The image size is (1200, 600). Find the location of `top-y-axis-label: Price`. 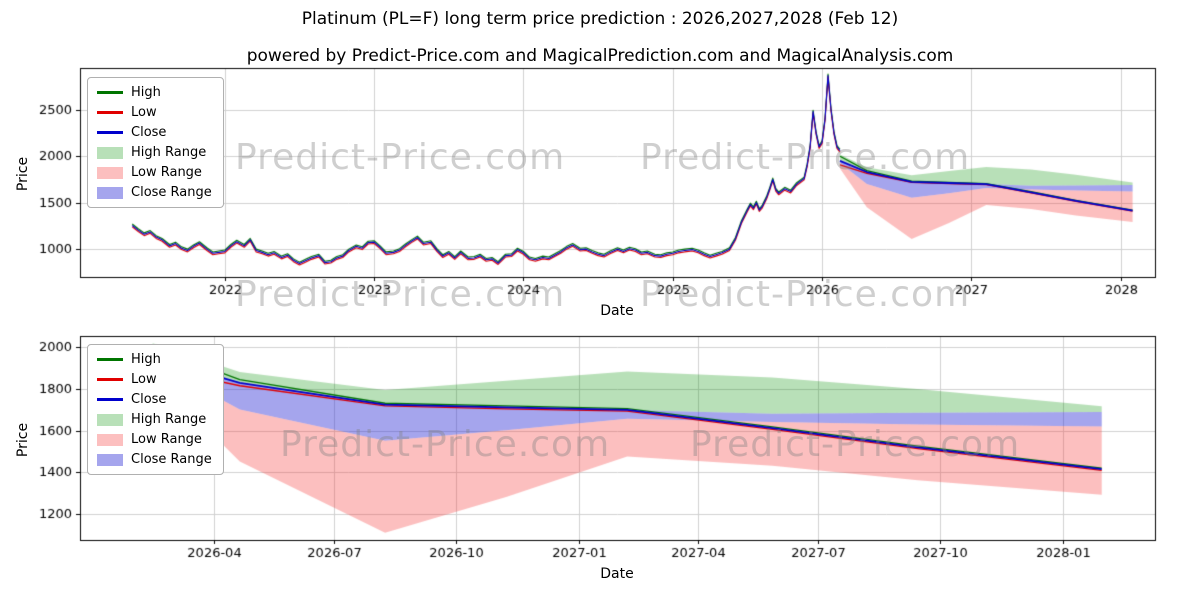

top-y-axis-label: Price is located at coordinates (23, 174).